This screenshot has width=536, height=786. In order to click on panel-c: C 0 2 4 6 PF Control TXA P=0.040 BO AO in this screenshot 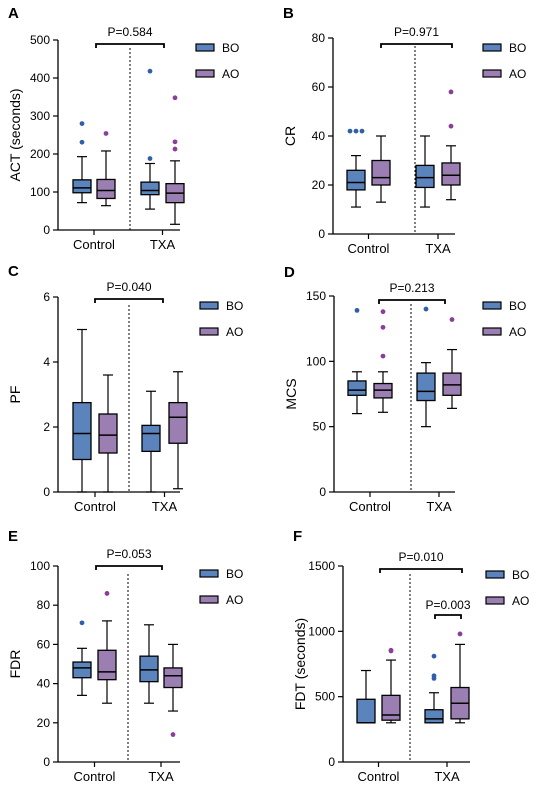, I will do `click(125, 388)`.